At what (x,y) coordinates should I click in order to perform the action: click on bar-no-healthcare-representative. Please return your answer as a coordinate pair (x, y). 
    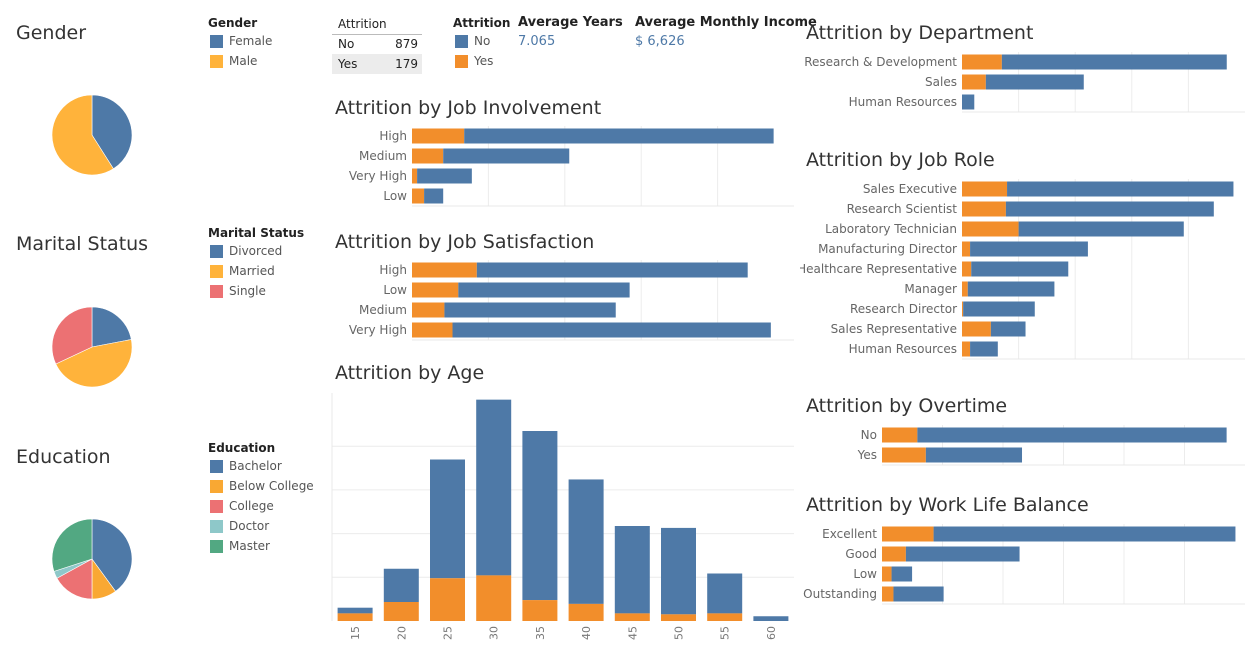
    Looking at the image, I should click on (1020, 269).